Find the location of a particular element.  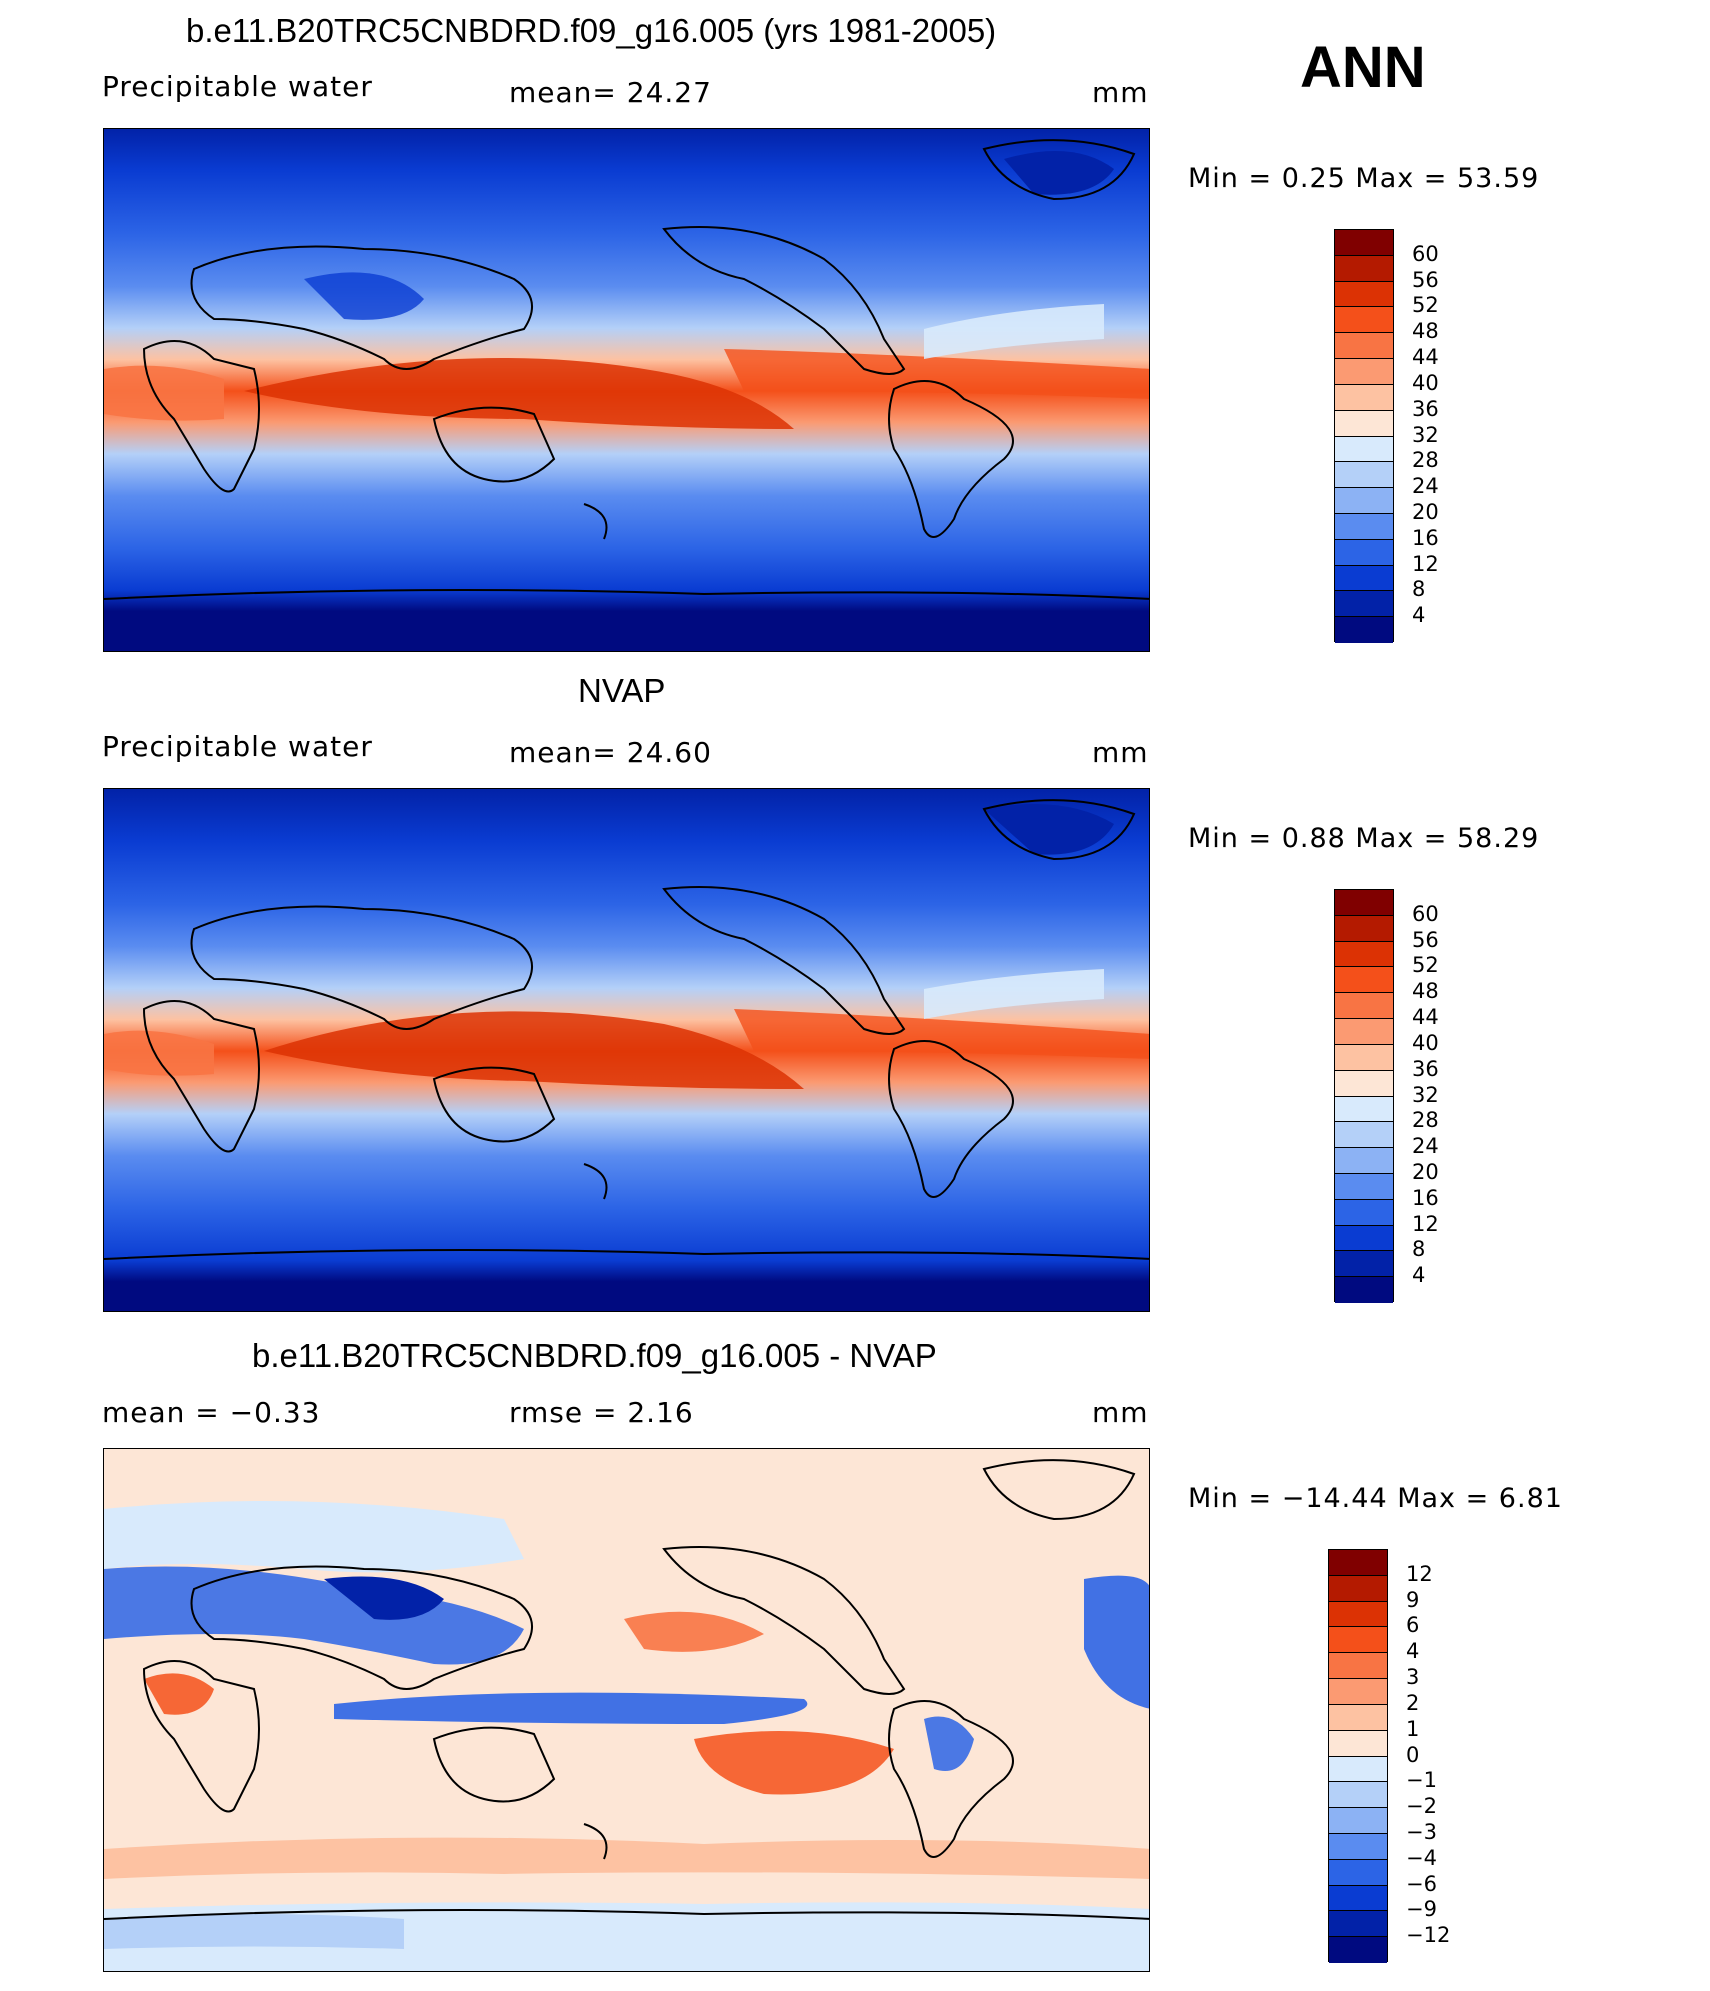

panel2-units: mm is located at coordinates (1120, 752).